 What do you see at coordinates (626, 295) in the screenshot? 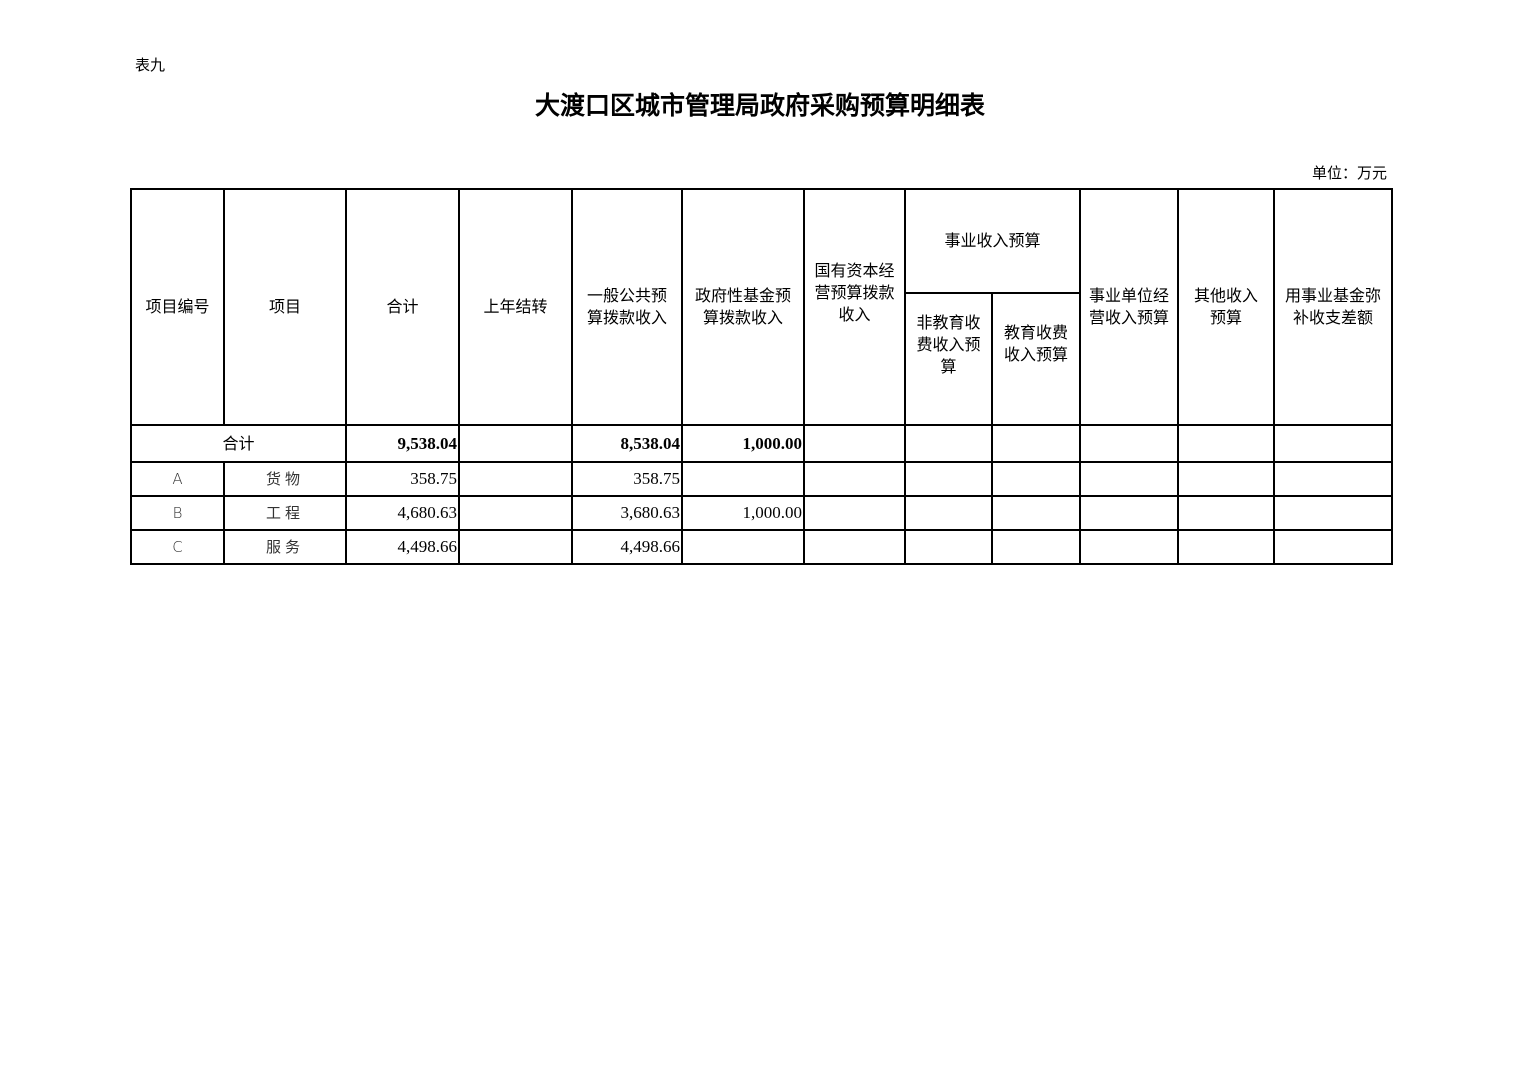
I see `header-line: 一般公共预` at bounding box center [626, 295].